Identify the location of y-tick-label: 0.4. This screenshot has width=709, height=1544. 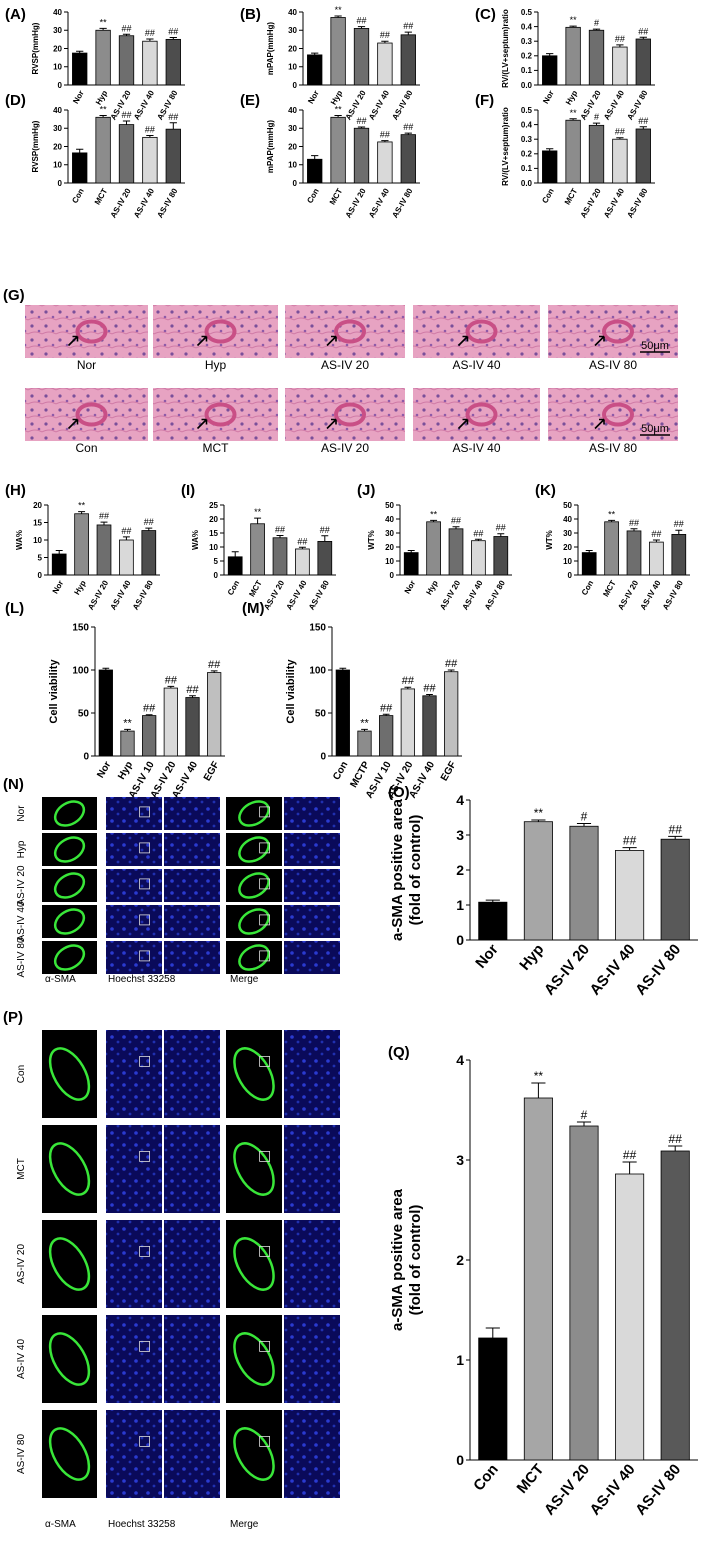
(527, 124).